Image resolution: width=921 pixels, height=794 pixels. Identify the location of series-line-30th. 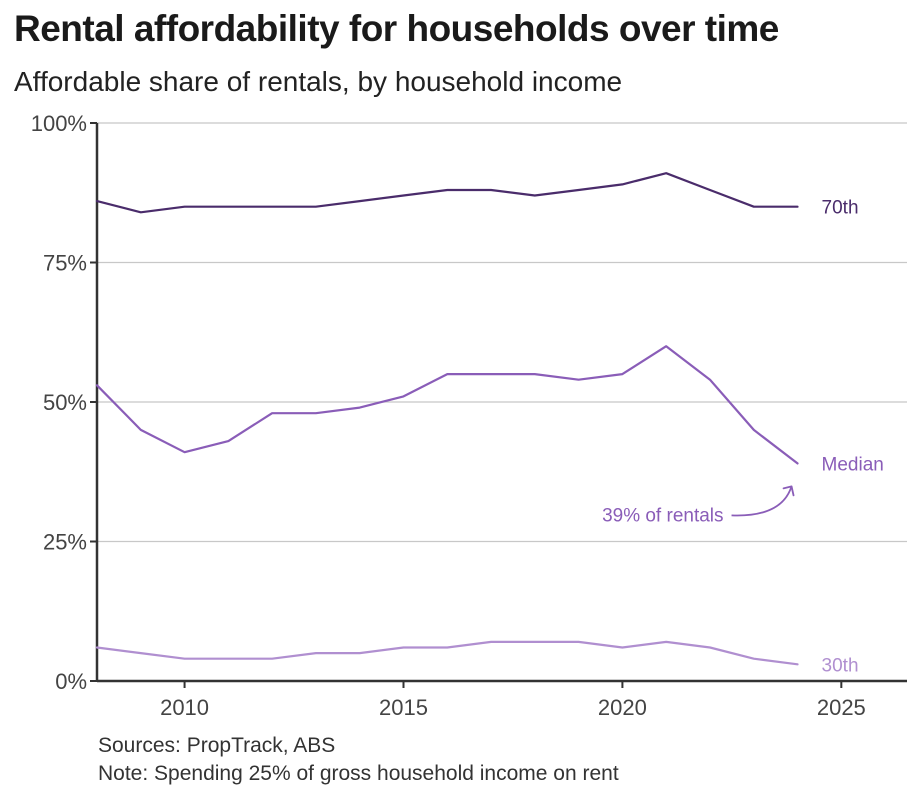
(447, 653).